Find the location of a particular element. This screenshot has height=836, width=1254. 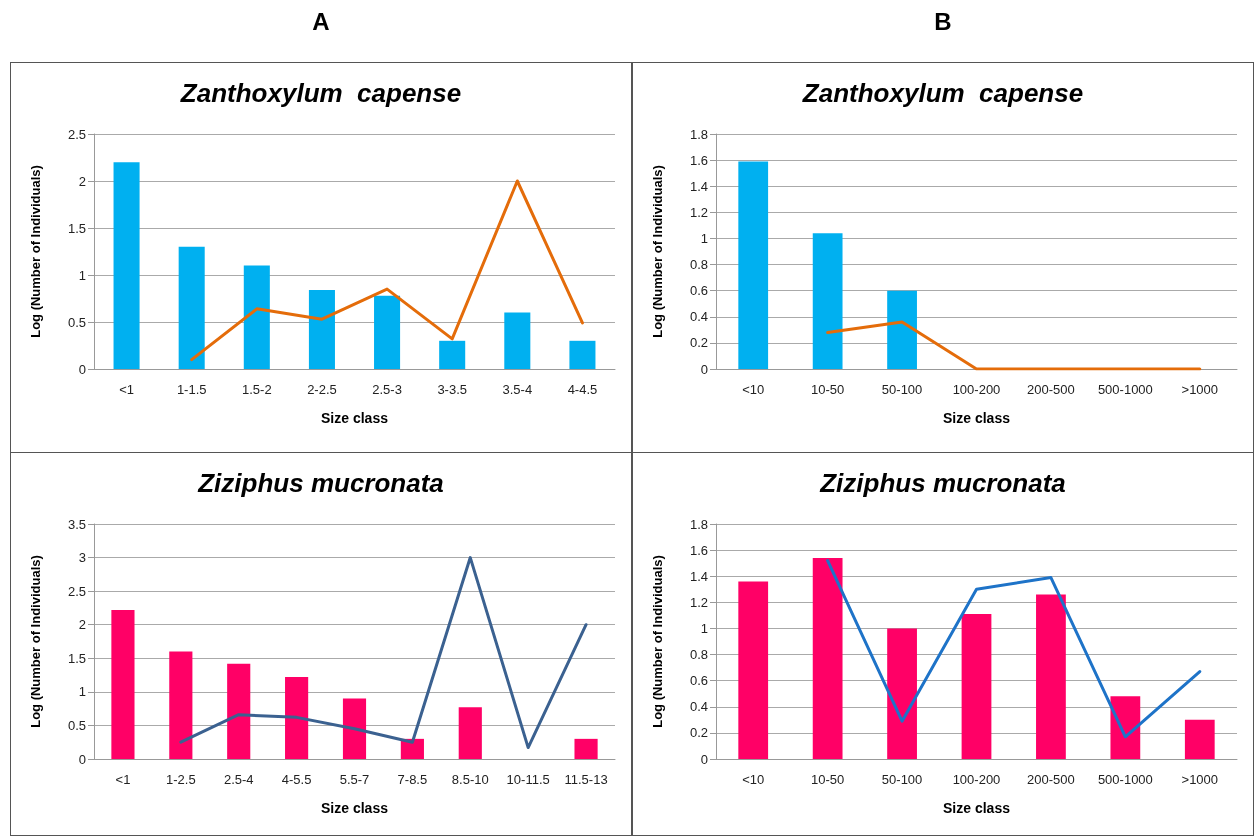

y-tick-label: 3 is located at coordinates (82, 558).